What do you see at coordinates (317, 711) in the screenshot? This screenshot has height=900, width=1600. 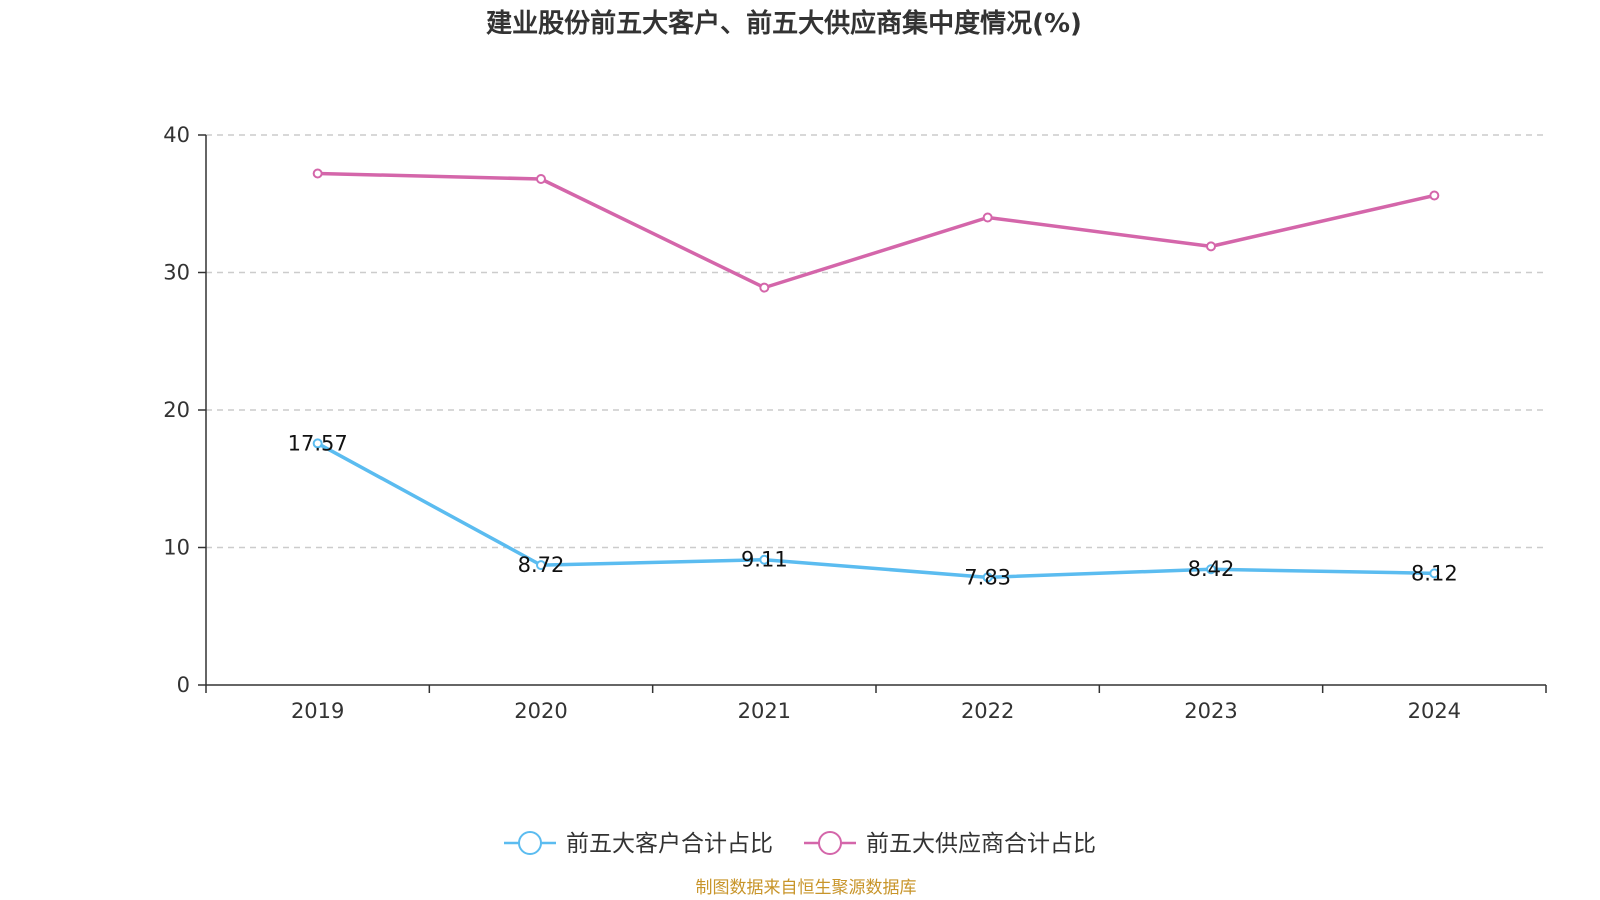 I see `x-tick-label: 2019` at bounding box center [317, 711].